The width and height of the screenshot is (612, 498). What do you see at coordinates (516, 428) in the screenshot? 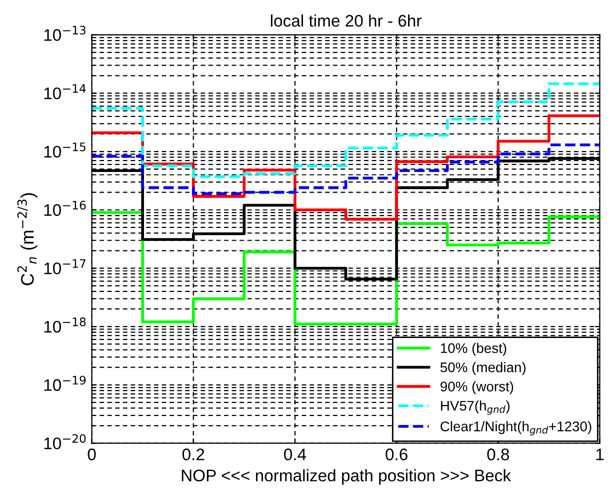
I see `legend-label: Clear1/Night(h$_{gnd}$+1230)` at bounding box center [516, 428].